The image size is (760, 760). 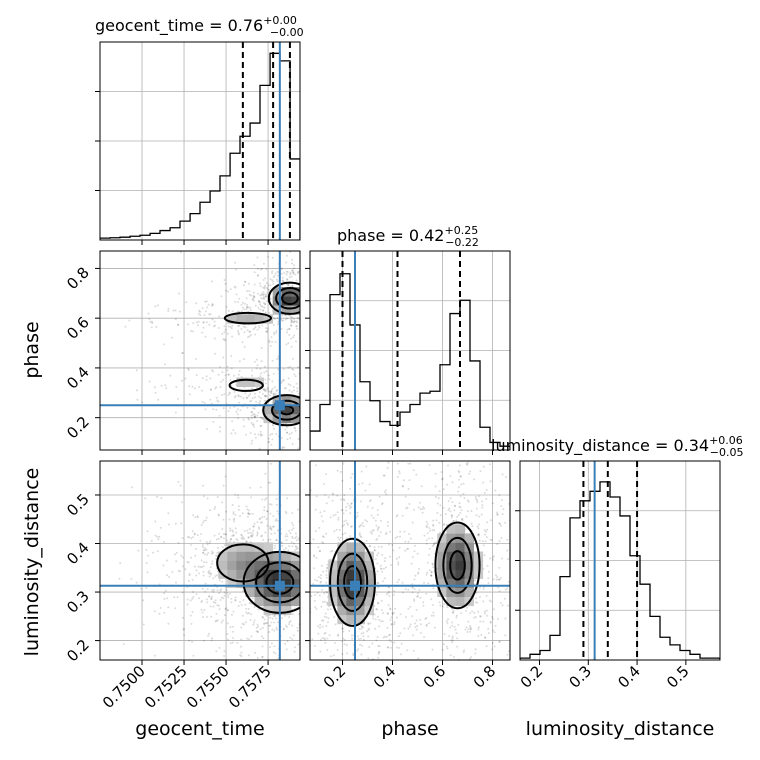 I want to click on x-tick-label: 0.8, so click(x=485, y=677).